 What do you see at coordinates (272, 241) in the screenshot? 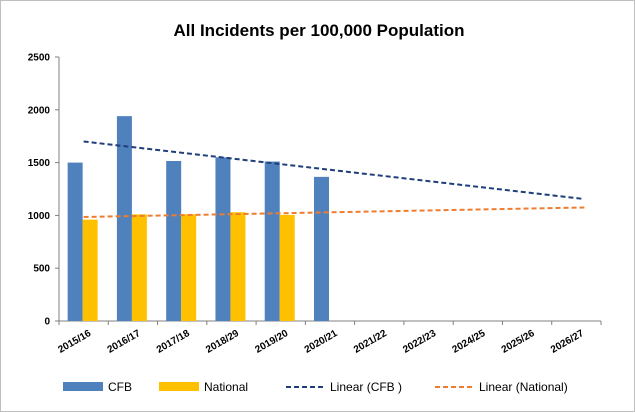
I see `bar-cfb-2019/20` at bounding box center [272, 241].